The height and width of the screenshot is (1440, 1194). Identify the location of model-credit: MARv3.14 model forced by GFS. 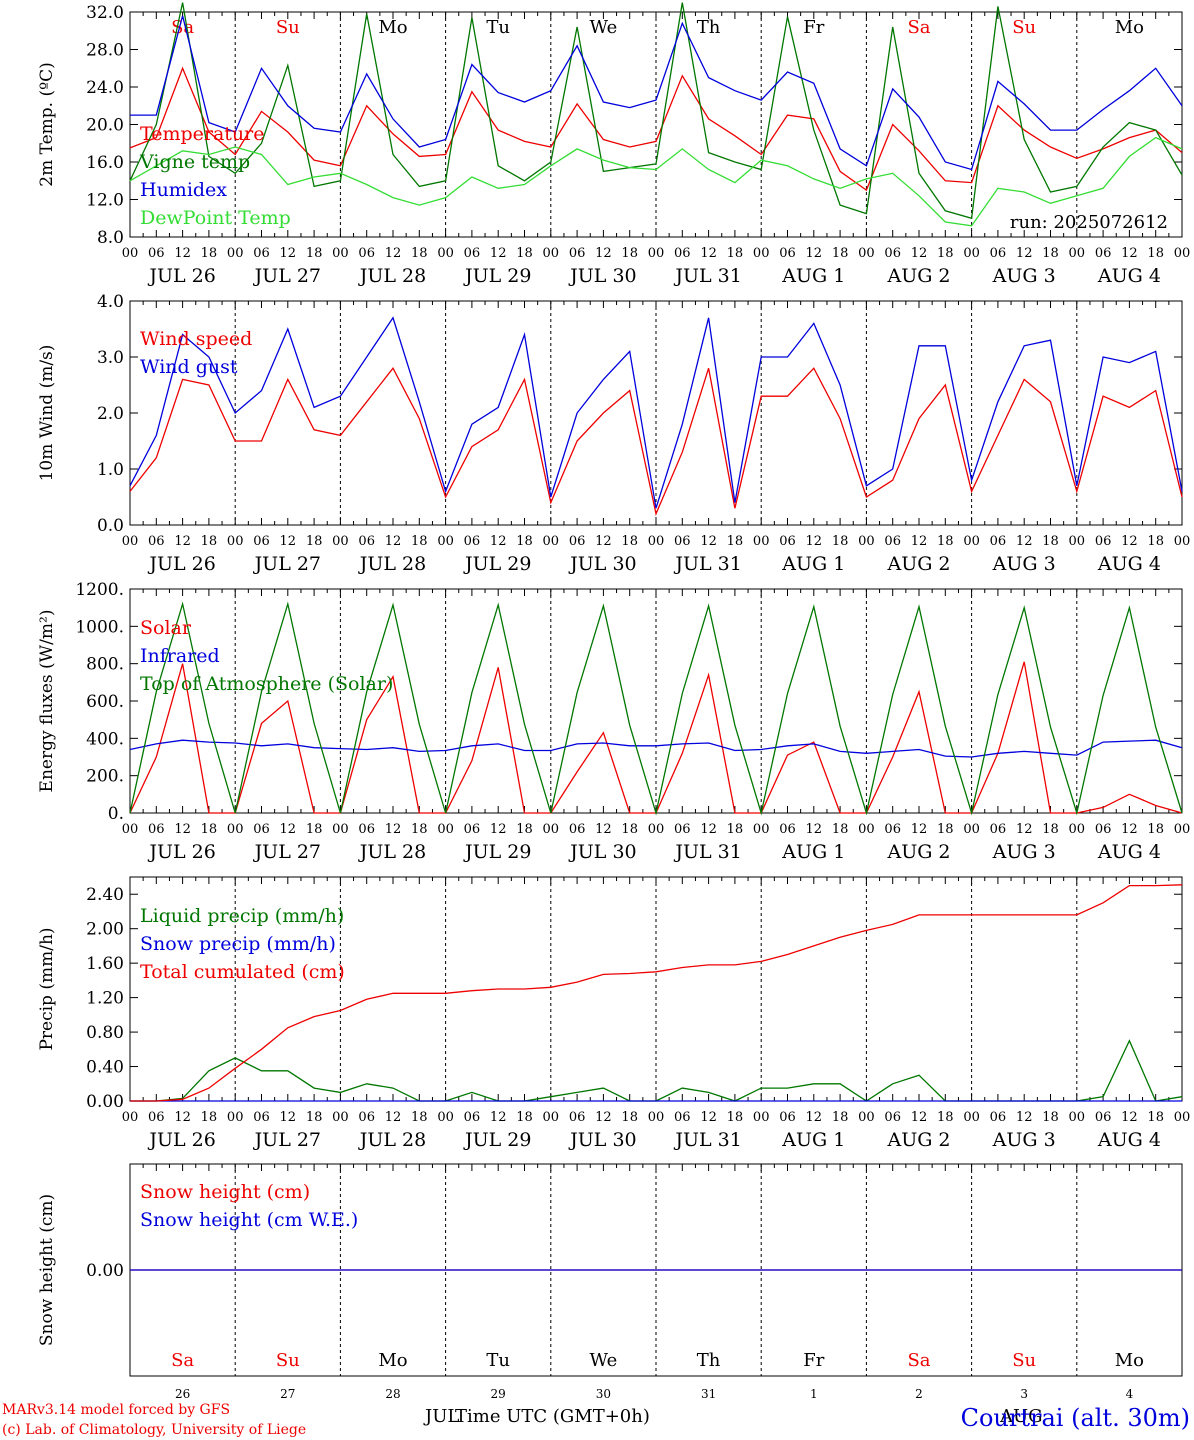
(116, 1410).